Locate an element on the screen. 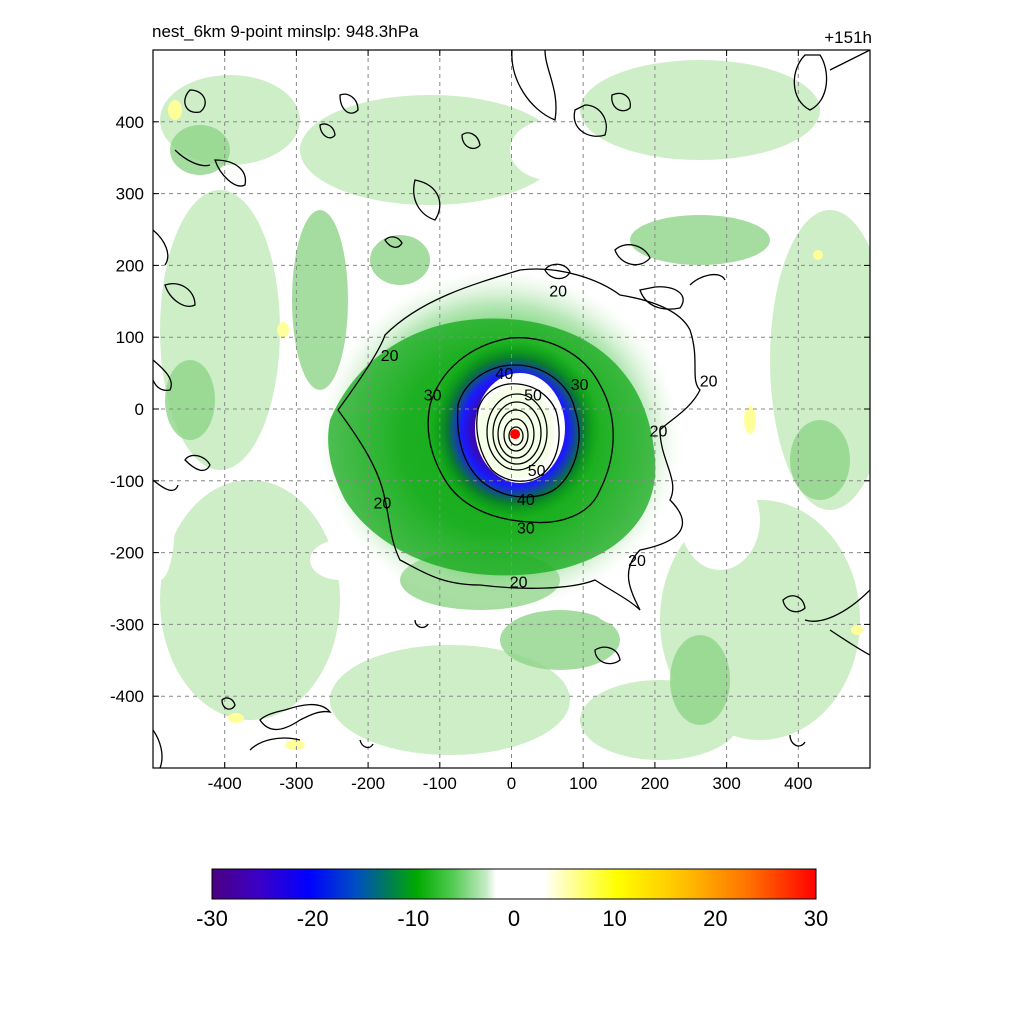 The width and height of the screenshot is (1024, 1024). x-tick-label: -300 is located at coordinates (296, 783).